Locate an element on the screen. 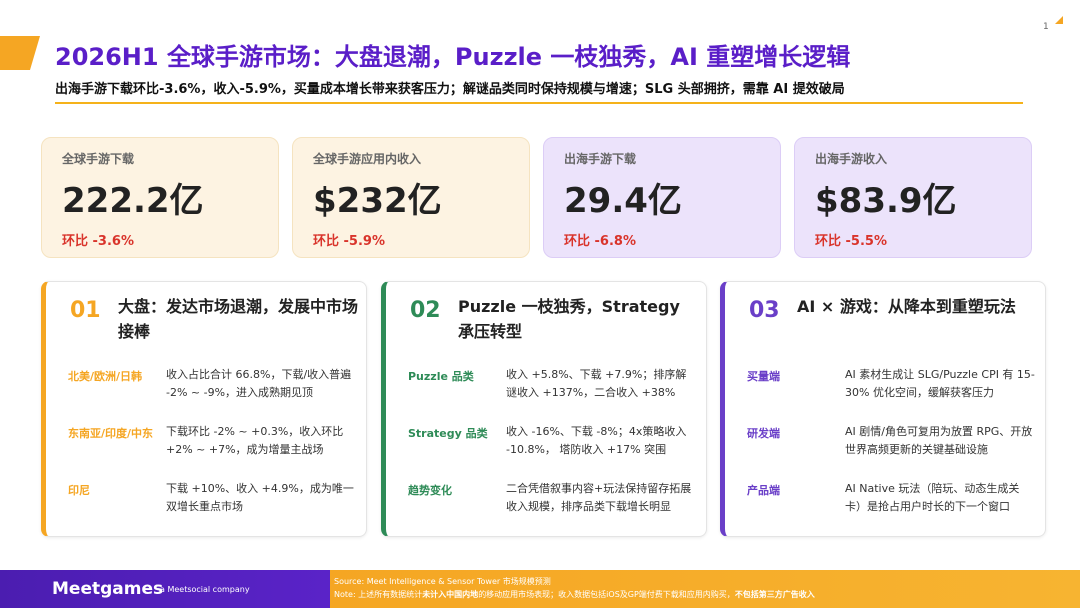  section-row: 研发端 AI 剧情/角色可复用为放置 RPG、开放世界高频更新的关键基础设施 is located at coordinates (889, 448).